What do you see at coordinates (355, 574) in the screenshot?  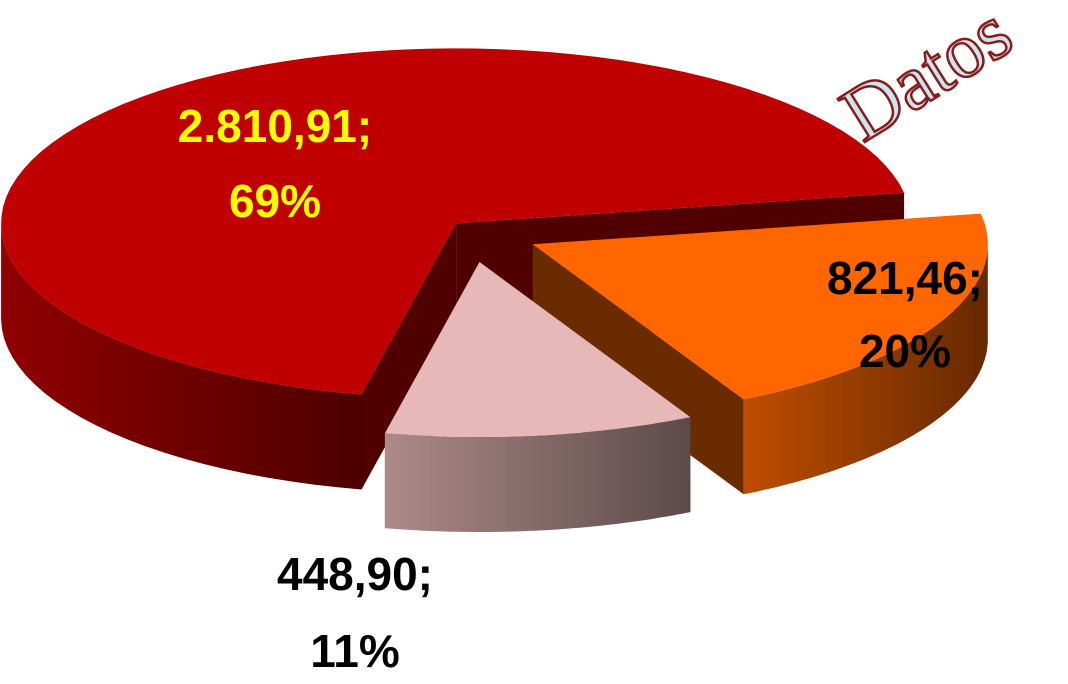 I see `data-label: 448,90;` at bounding box center [355, 574].